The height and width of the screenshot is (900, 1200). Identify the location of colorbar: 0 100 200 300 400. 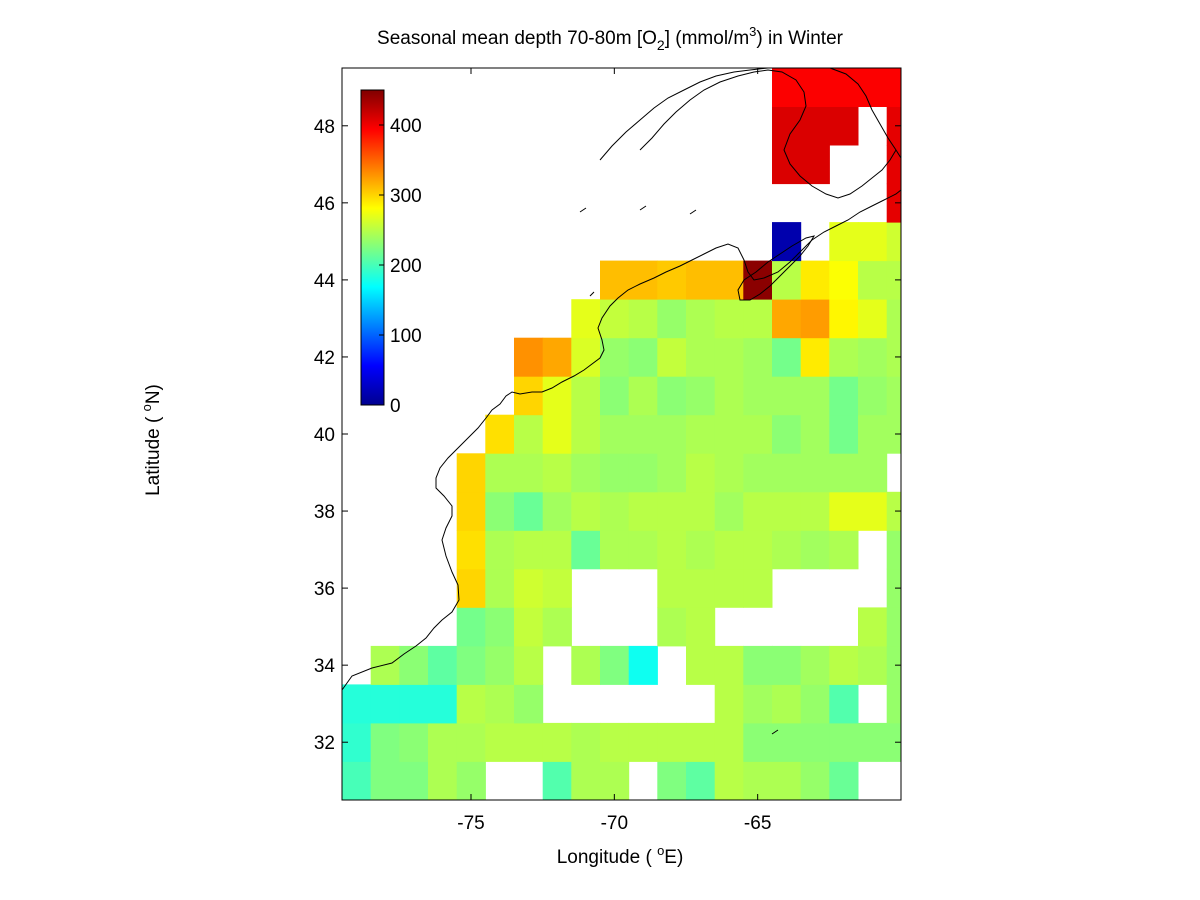
(391, 253).